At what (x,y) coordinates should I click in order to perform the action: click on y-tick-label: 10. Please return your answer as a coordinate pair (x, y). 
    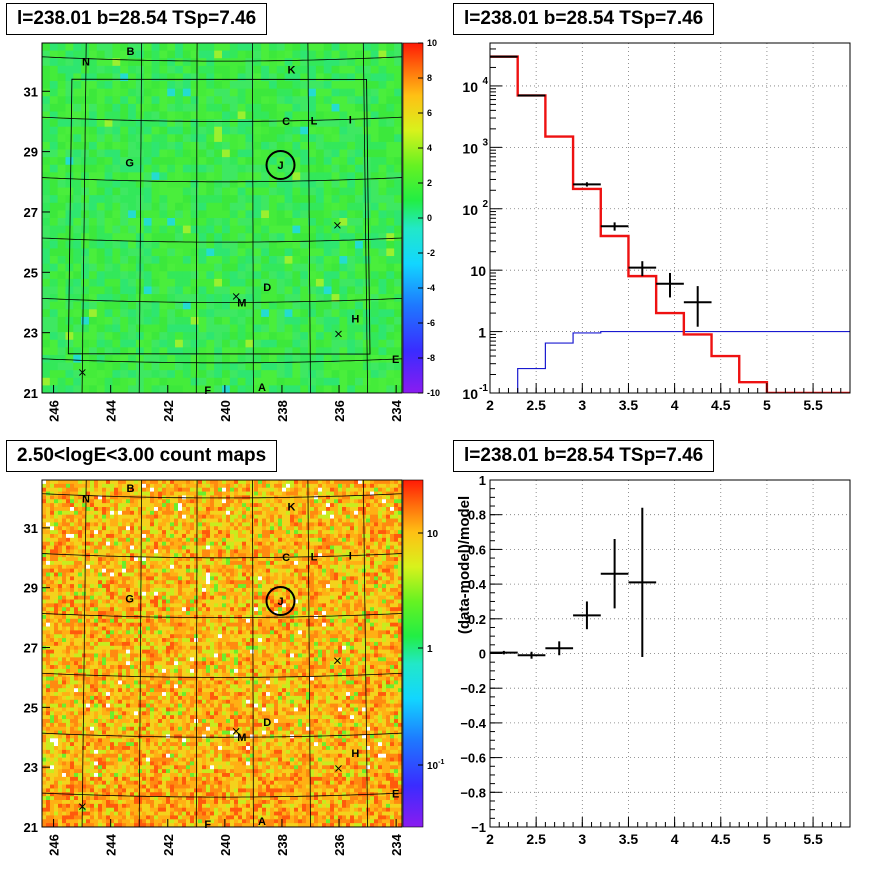
    Looking at the image, I should click on (470, 210).